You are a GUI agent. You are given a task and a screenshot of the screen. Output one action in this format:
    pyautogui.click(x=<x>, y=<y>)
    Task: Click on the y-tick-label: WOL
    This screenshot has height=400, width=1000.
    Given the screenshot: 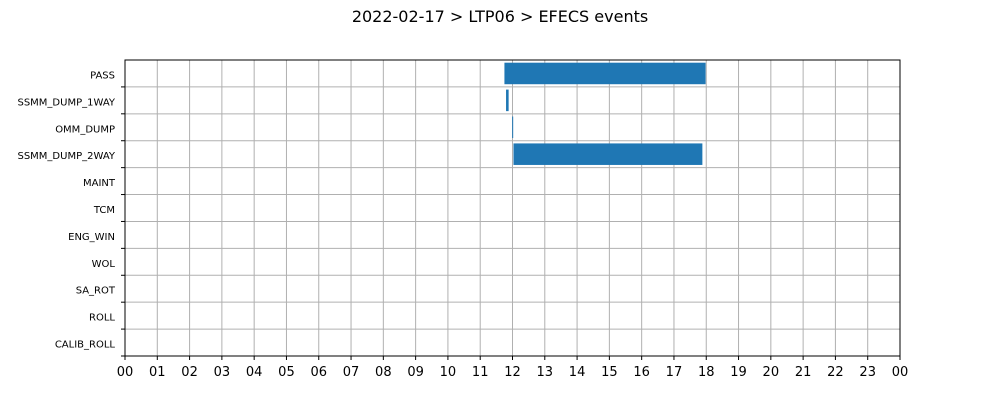 What is the action you would take?
    pyautogui.click(x=104, y=264)
    